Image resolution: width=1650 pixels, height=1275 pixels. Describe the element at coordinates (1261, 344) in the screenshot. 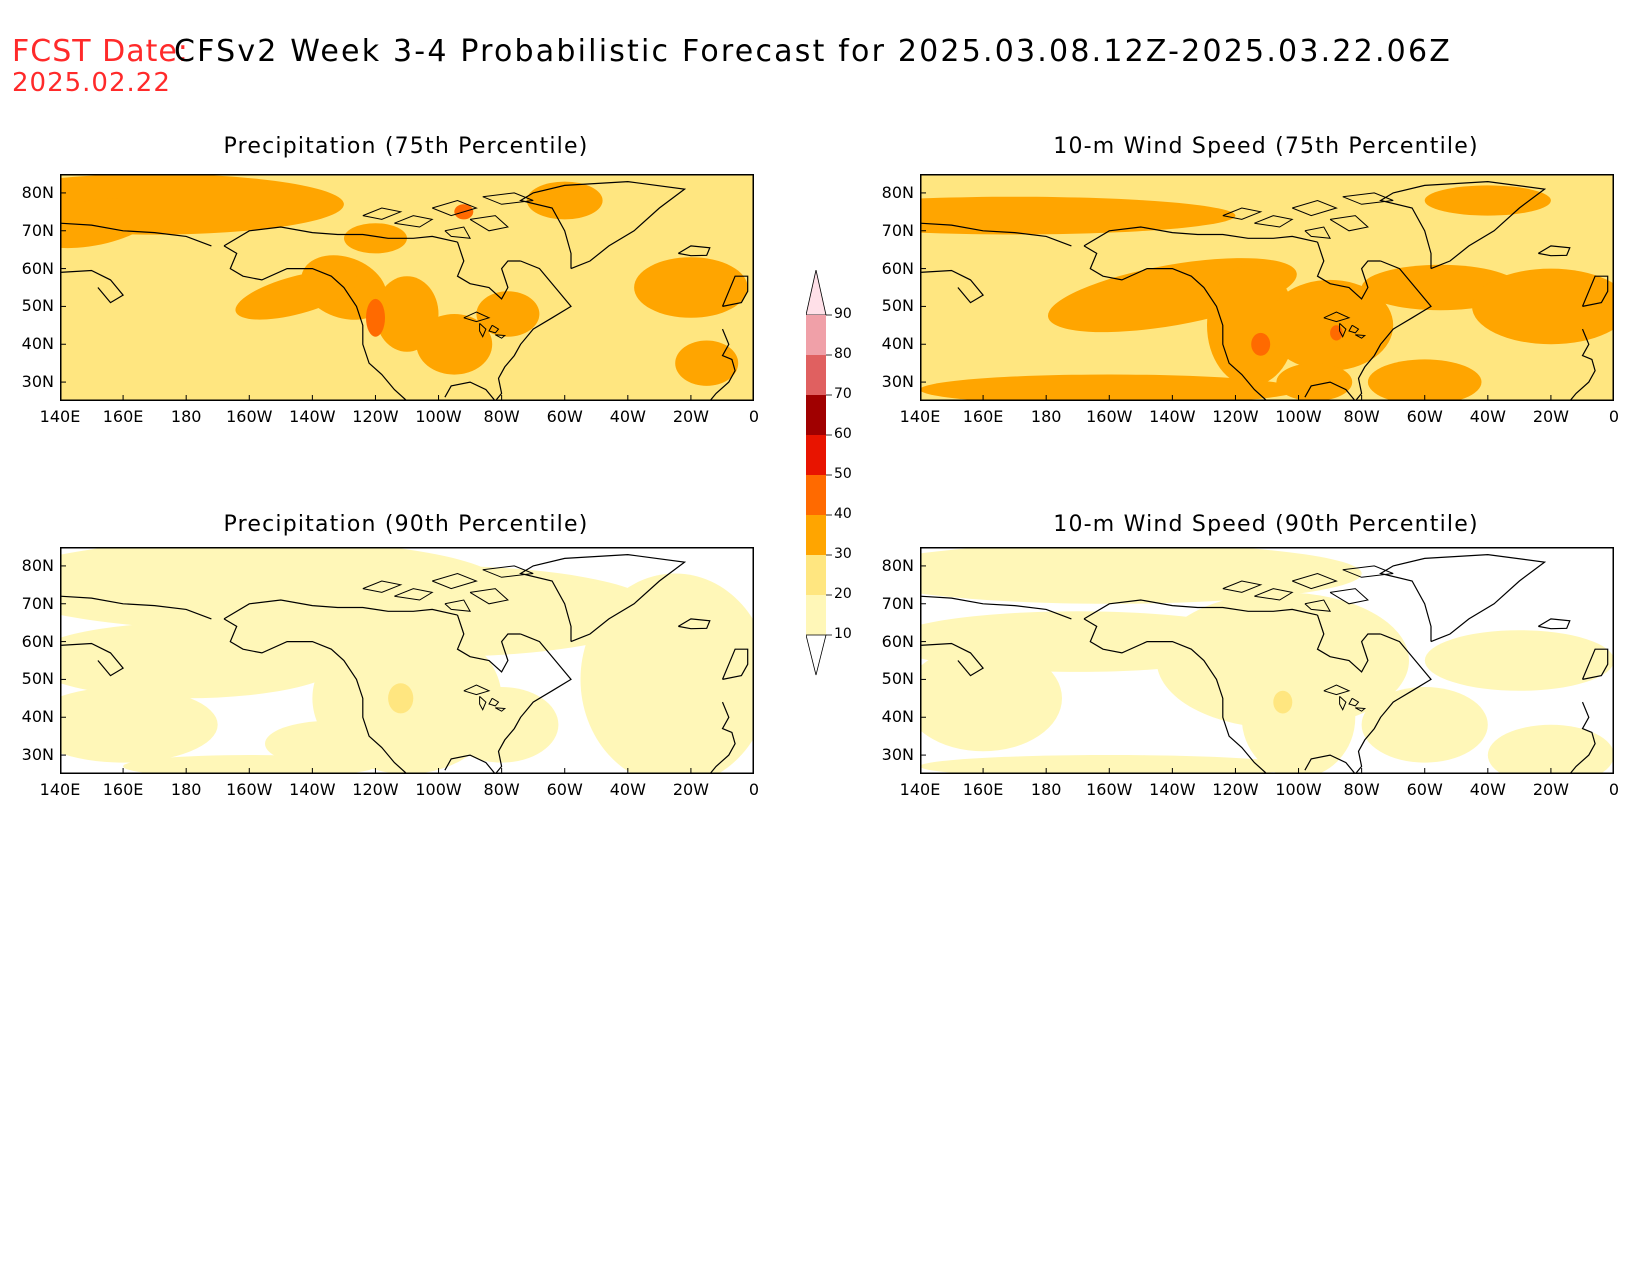

I see `prob-area-very` at that location.